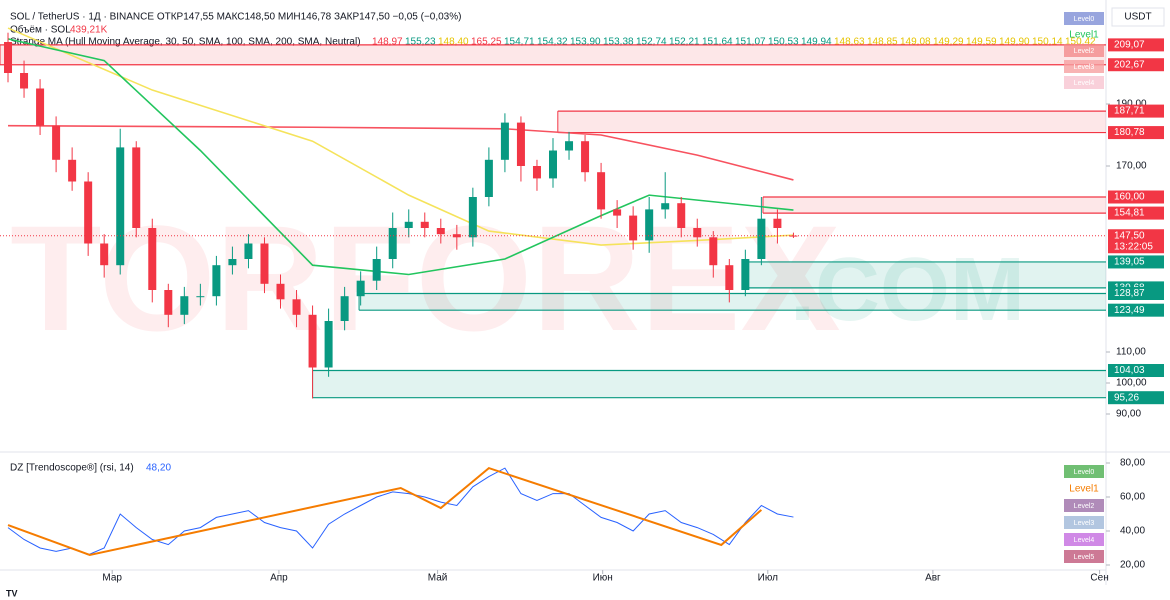 This screenshot has width=1170, height=600. Describe the element at coordinates (12, 593) in the screenshot. I see `tv-logo: TV` at that location.